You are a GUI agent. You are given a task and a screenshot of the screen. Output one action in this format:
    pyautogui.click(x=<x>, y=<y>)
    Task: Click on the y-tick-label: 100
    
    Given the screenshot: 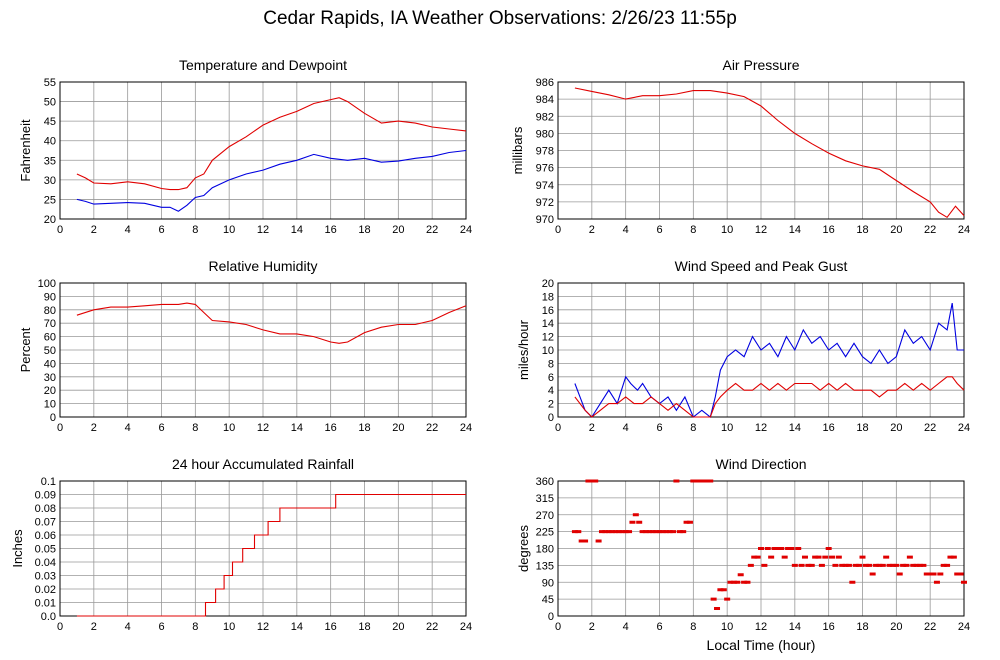 What is the action you would take?
    pyautogui.click(x=47, y=284)
    